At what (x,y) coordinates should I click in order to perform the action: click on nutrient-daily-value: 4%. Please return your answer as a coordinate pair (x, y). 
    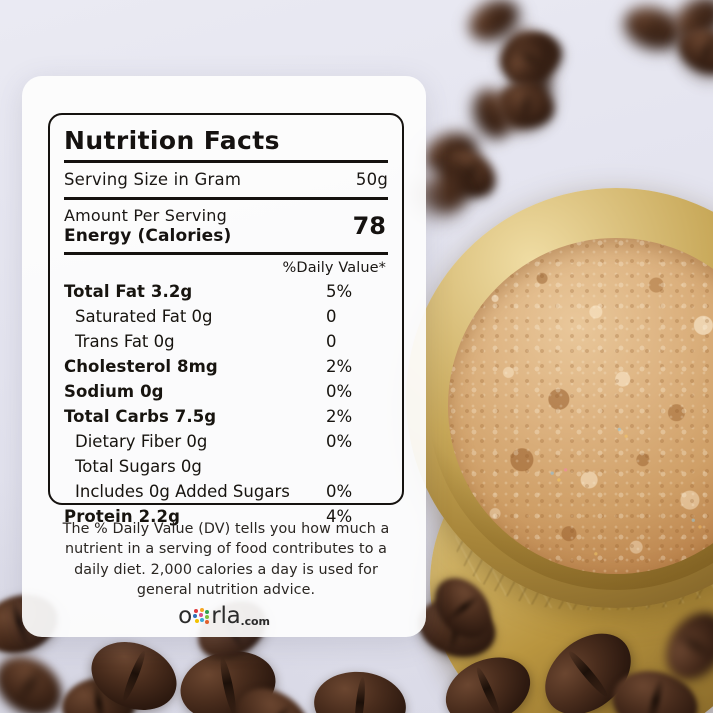
    Looking at the image, I should click on (339, 517).